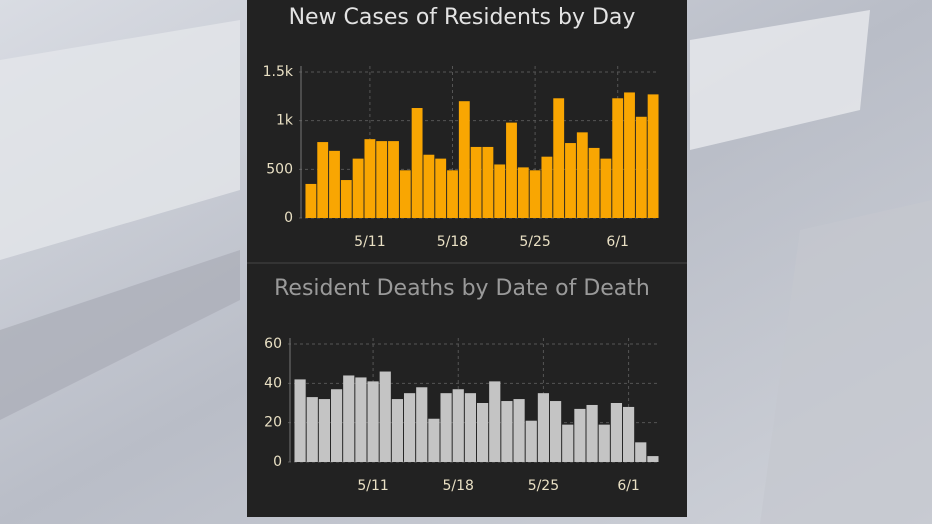 Image resolution: width=932 pixels, height=524 pixels. What do you see at coordinates (273, 383) in the screenshot?
I see `y-tick-label: 40` at bounding box center [273, 383].